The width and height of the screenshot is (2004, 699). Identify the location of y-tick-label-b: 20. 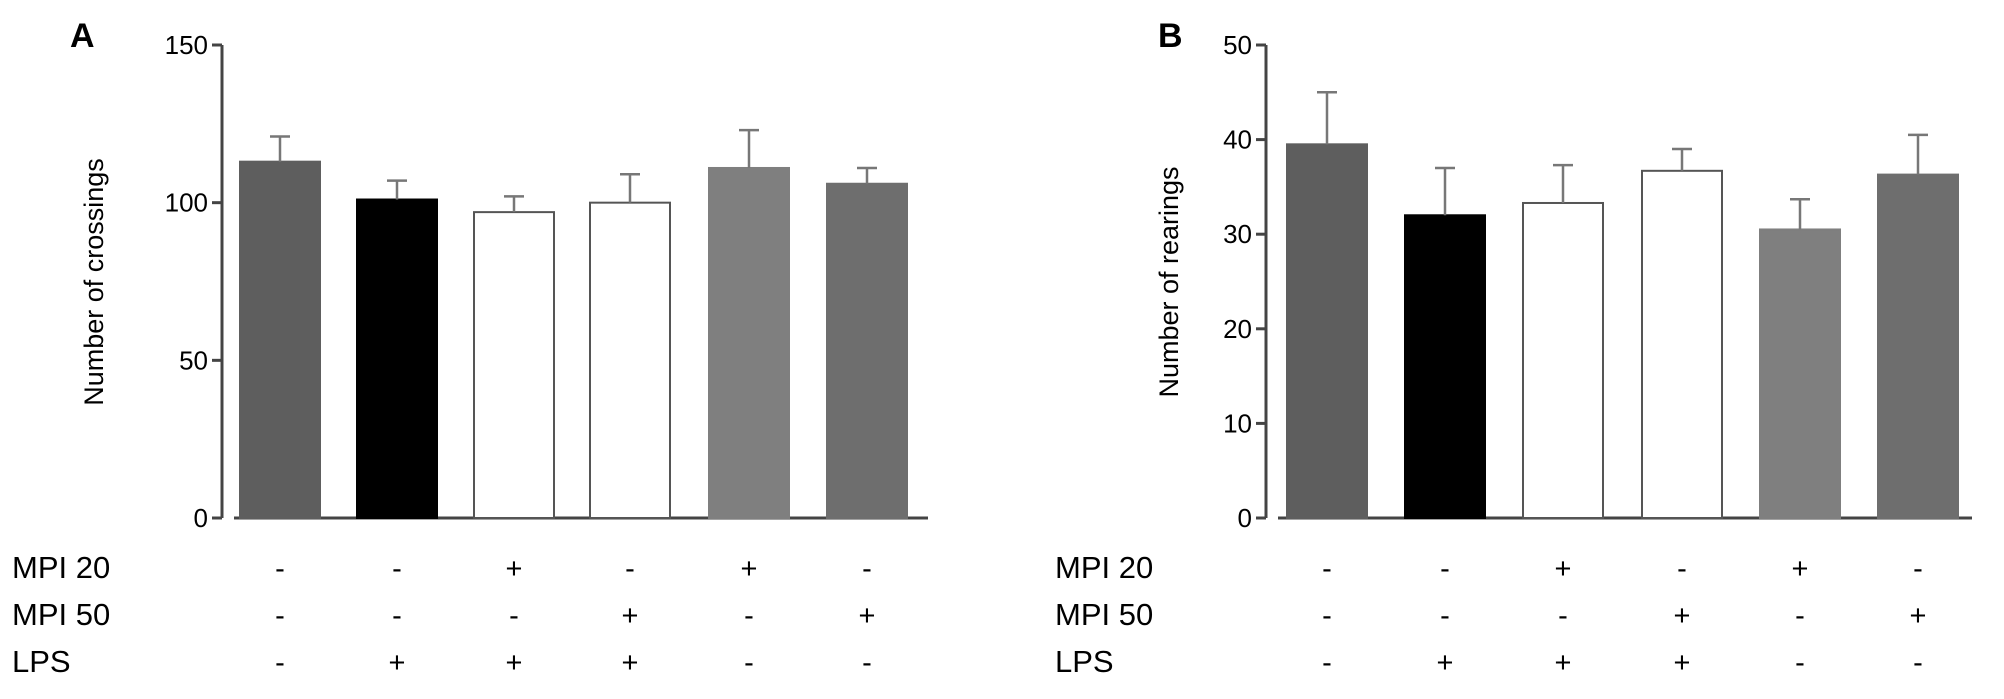
(1237, 329).